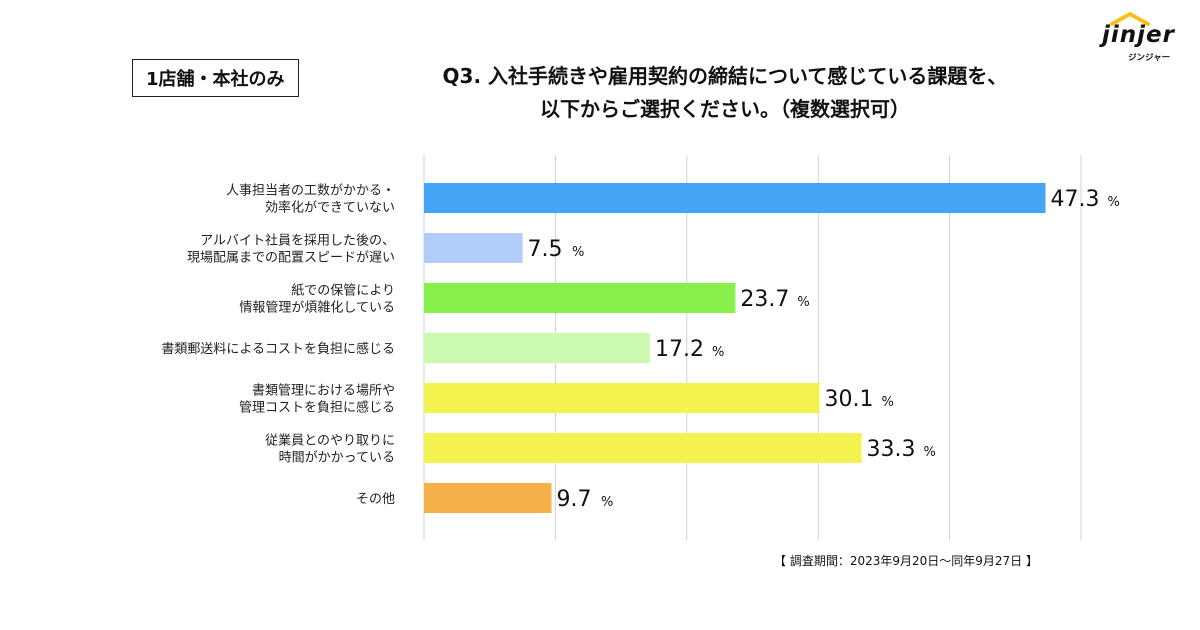  Describe the element at coordinates (323, 391) in the screenshot. I see `category-label: 書類管理における場所や` at that location.